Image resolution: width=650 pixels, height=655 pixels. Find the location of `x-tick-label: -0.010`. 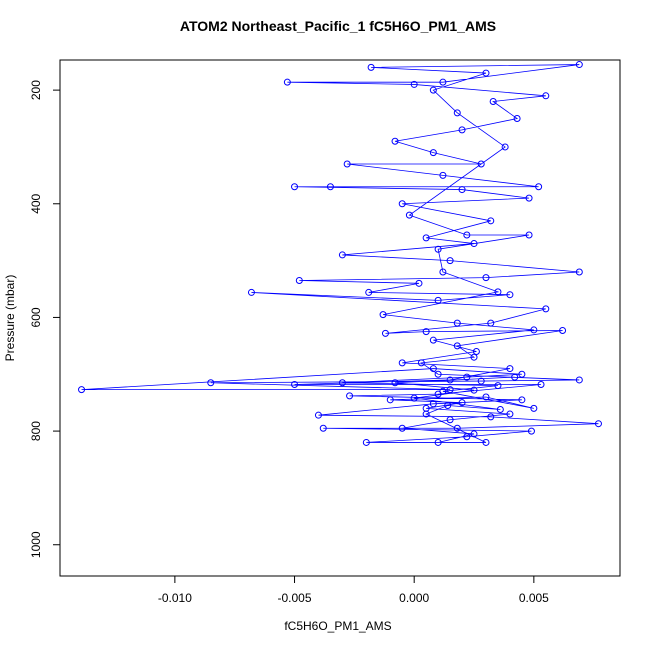

x-tick-label: -0.010 is located at coordinates (175, 598).